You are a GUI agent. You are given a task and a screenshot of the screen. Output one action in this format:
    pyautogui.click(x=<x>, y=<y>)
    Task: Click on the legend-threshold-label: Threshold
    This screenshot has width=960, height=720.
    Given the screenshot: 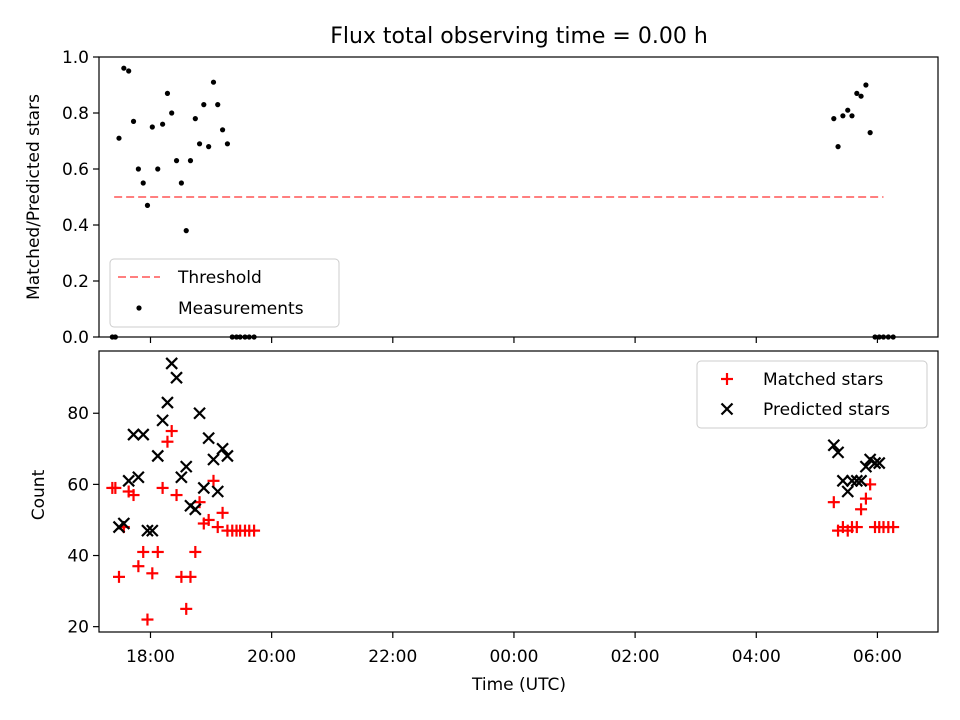 What is the action you would take?
    pyautogui.click(x=219, y=278)
    